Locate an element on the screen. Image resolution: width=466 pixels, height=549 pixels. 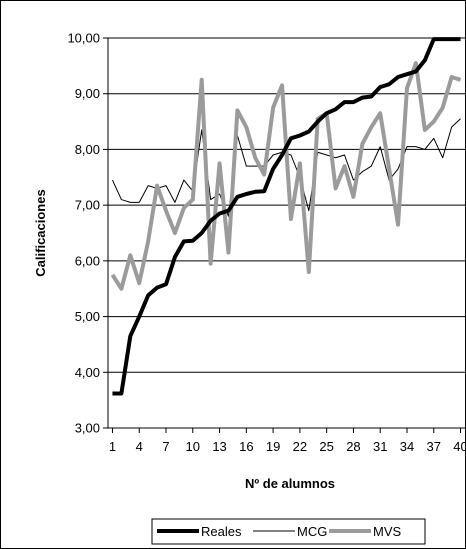
x-tick-label: 16 is located at coordinates (246, 446).